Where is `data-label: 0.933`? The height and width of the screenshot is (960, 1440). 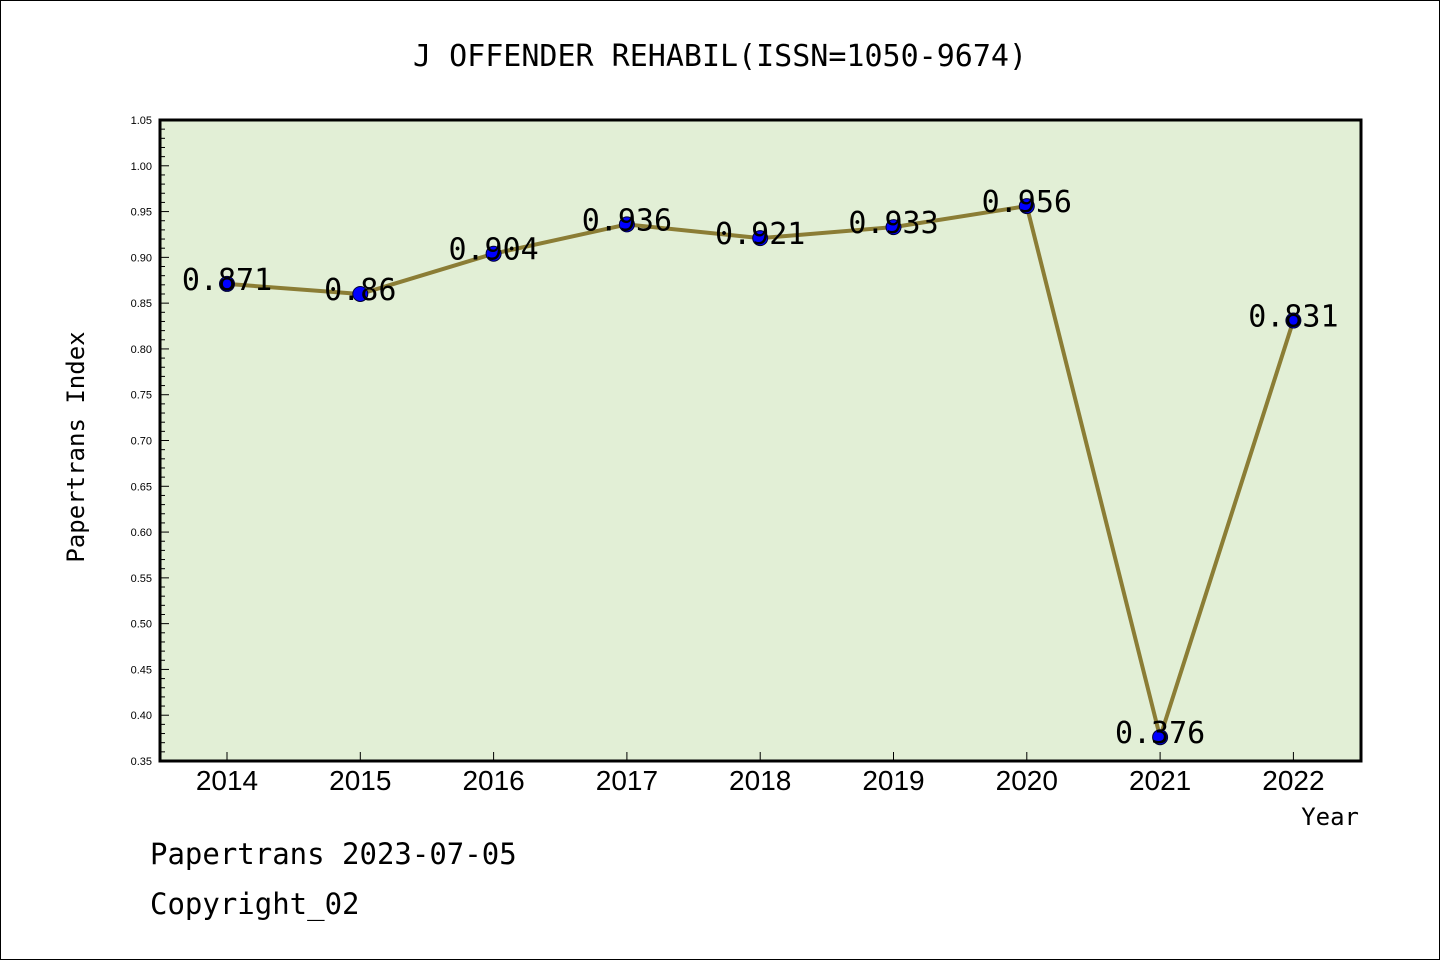 data-label: 0.933 is located at coordinates (893, 223).